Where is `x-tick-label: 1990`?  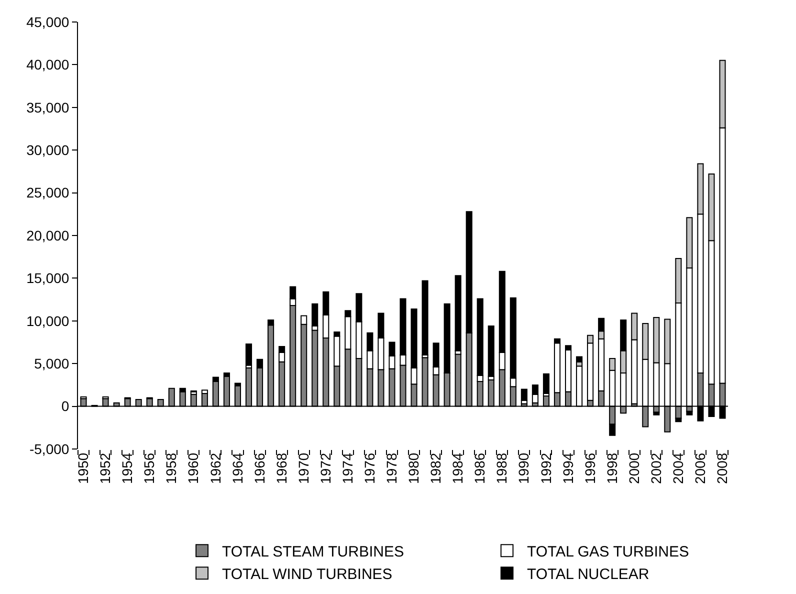 x-tick-label: 1990 is located at coordinates (524, 468).